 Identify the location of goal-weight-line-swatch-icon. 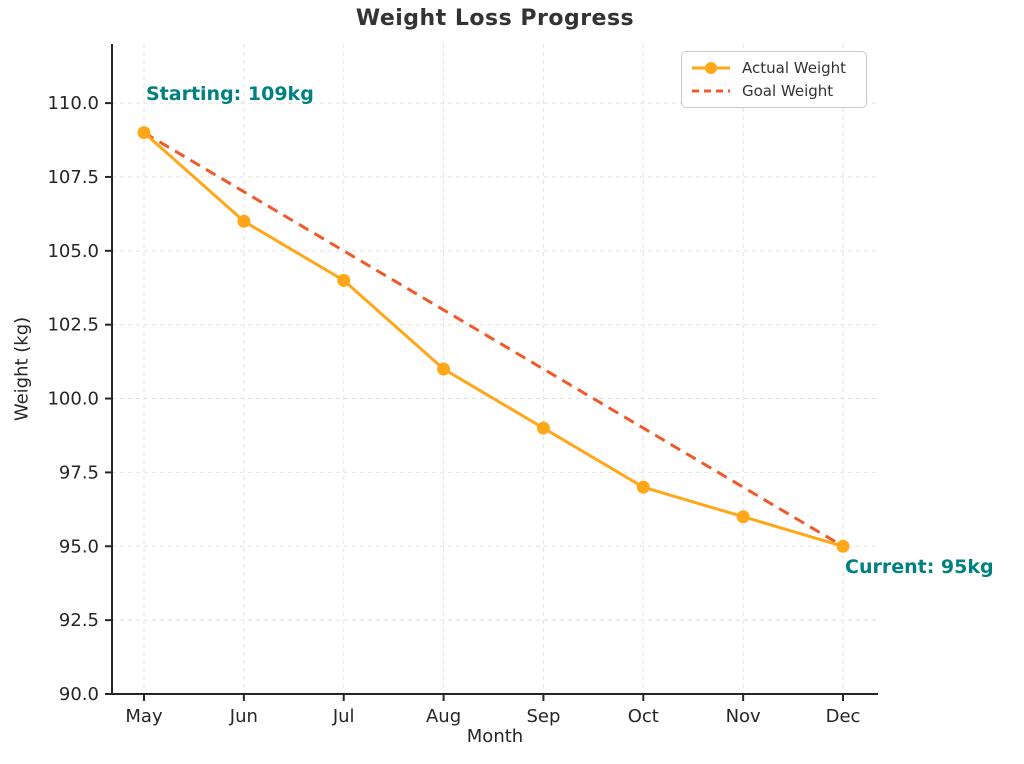
(711, 91).